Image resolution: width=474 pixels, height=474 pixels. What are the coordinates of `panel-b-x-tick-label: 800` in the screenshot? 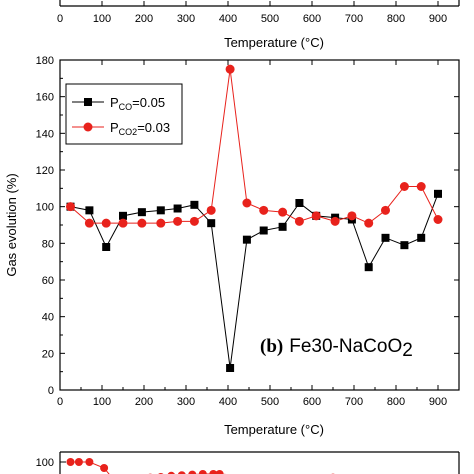 It's located at (396, 402).